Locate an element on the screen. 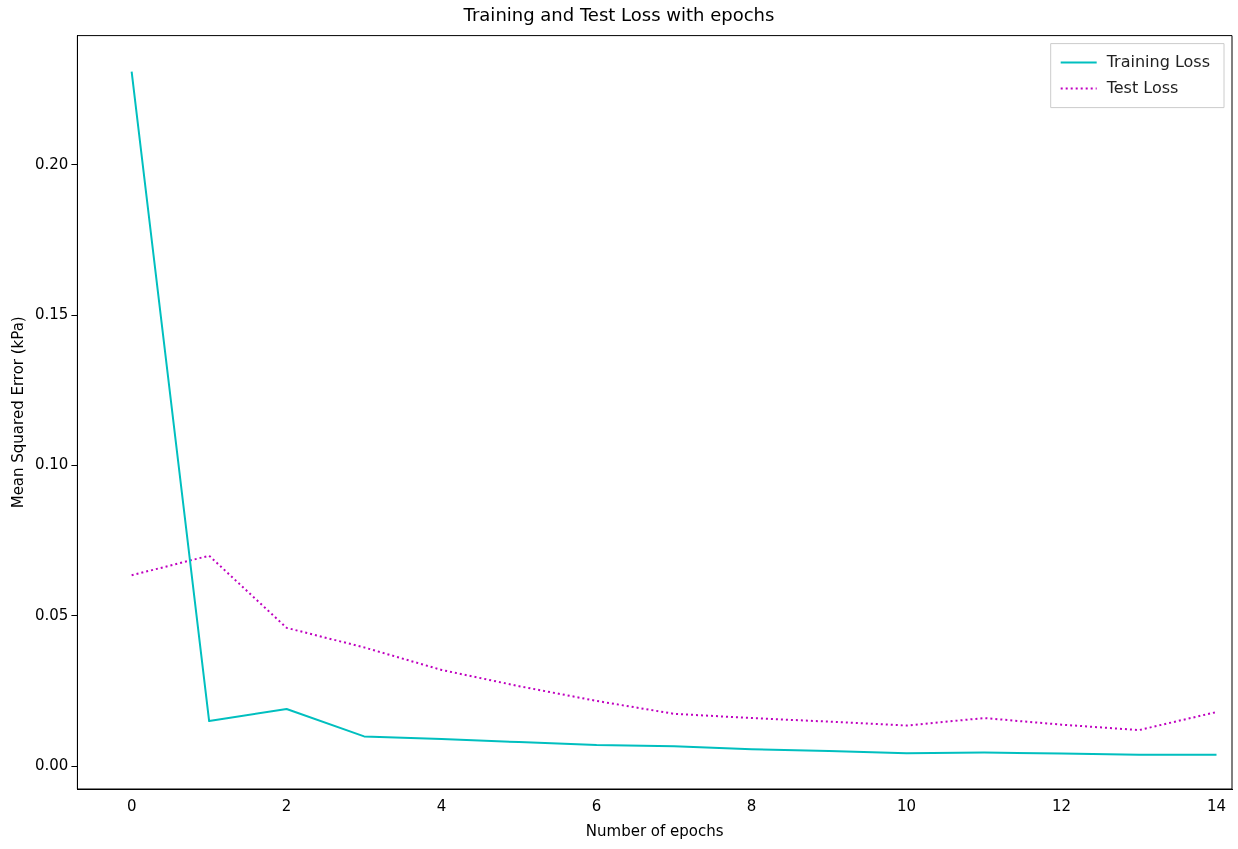  x-tick-label: 2 is located at coordinates (286, 805).